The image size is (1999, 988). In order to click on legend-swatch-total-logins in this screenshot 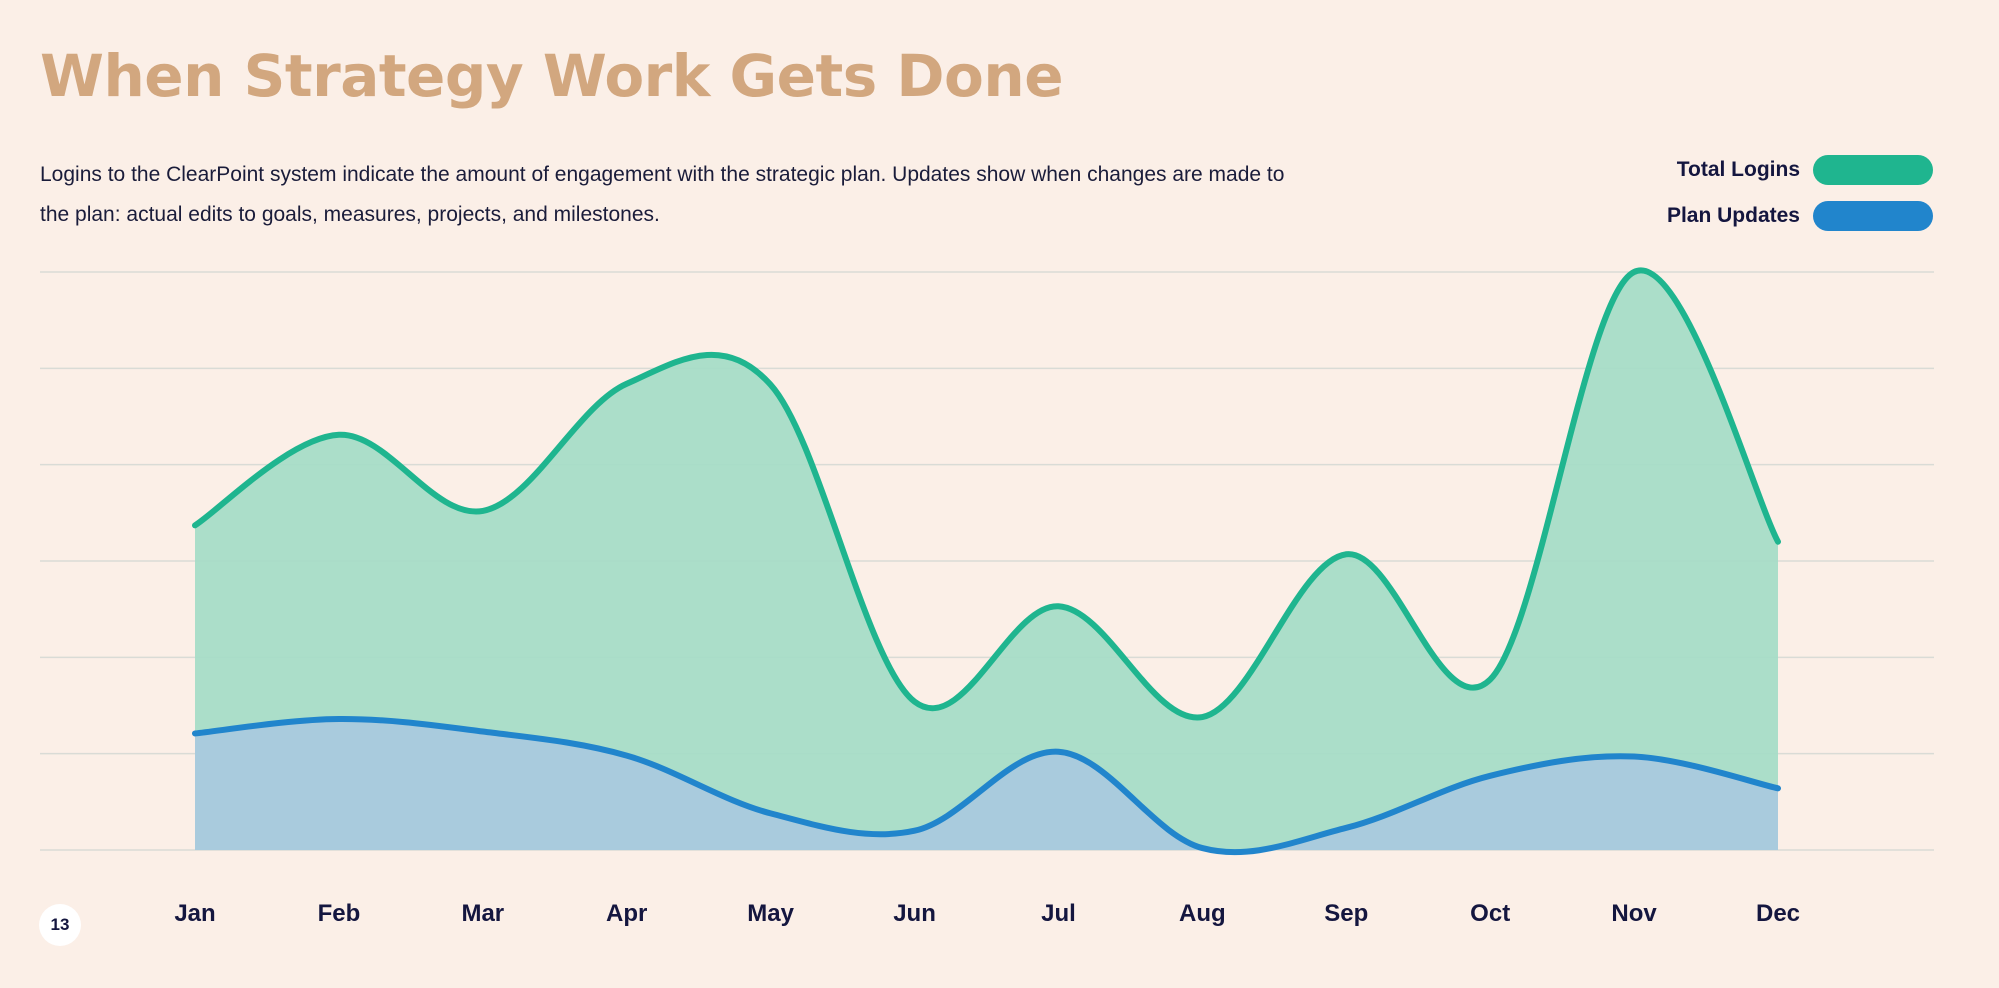, I will do `click(1873, 170)`.